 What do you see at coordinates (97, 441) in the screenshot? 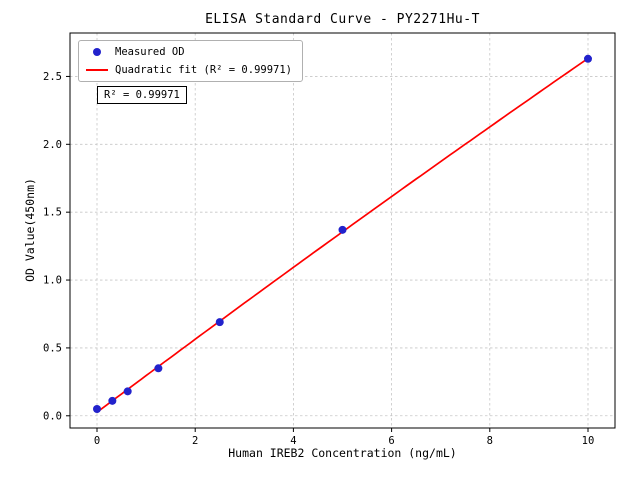
I see `x-tick-label: 0` at bounding box center [97, 441].